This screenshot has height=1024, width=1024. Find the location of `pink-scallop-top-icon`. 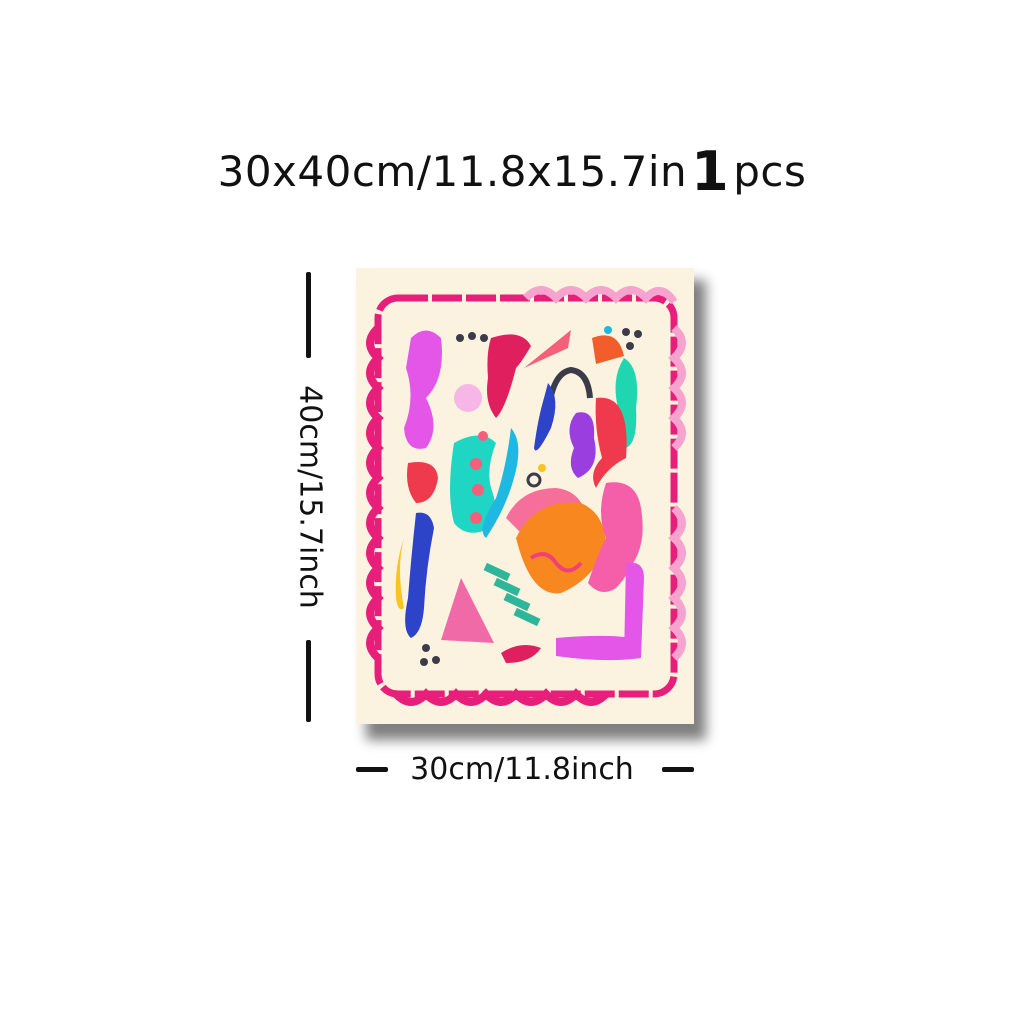

pink-scallop-top-icon is located at coordinates (600, 295).